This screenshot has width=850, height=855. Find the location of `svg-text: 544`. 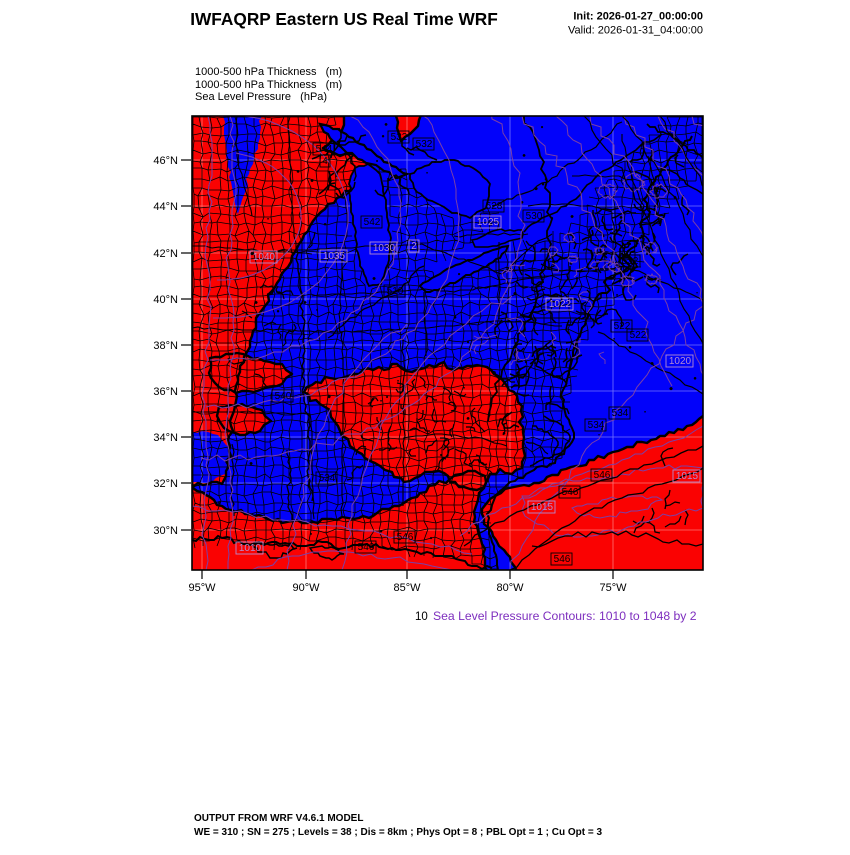

svg-text: 544 is located at coordinates (324, 149).